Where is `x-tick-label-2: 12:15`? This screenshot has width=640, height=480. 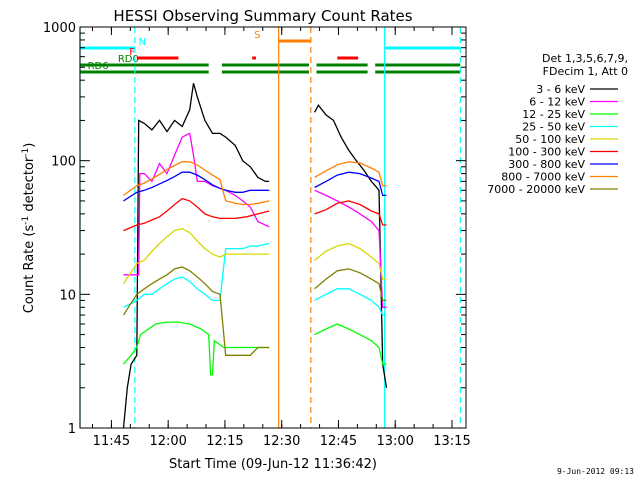 x-tick-label-2: 12:15 is located at coordinates (224, 441).